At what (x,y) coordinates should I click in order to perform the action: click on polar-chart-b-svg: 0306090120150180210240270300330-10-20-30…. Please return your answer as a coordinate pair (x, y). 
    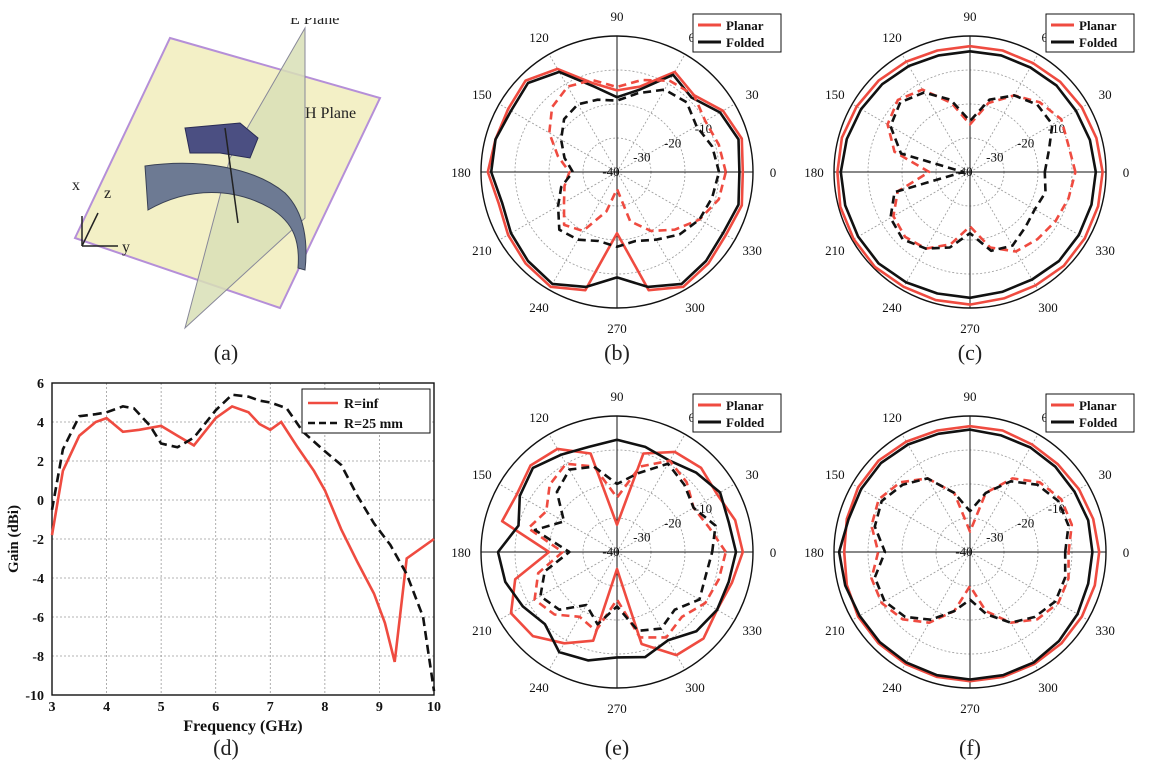
    Looking at the image, I should click on (616, 172).